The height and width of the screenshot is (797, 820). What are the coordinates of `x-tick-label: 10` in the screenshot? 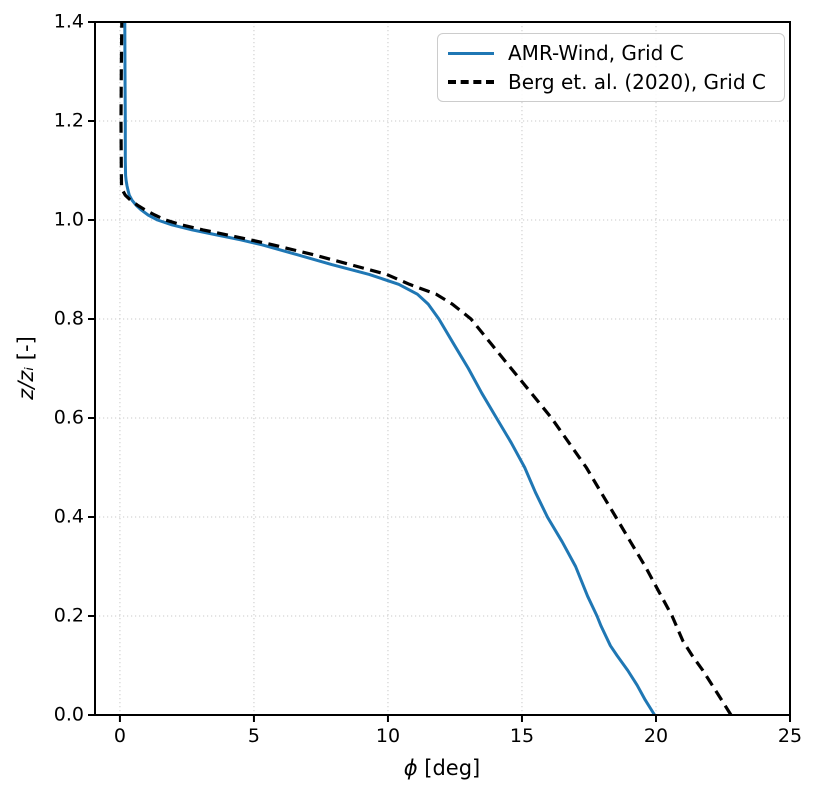 It's located at (388, 736).